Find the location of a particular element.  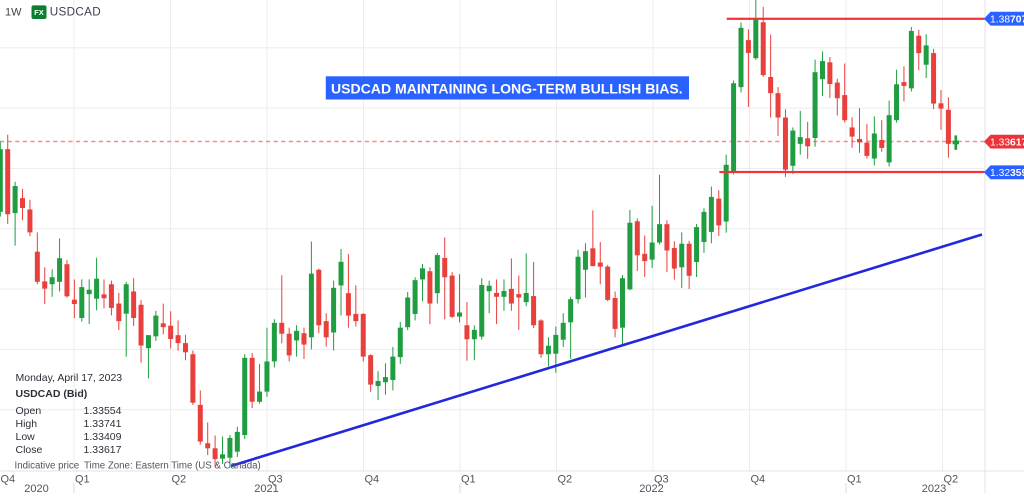

svg-text: Indicative price is located at coordinates (47, 465).